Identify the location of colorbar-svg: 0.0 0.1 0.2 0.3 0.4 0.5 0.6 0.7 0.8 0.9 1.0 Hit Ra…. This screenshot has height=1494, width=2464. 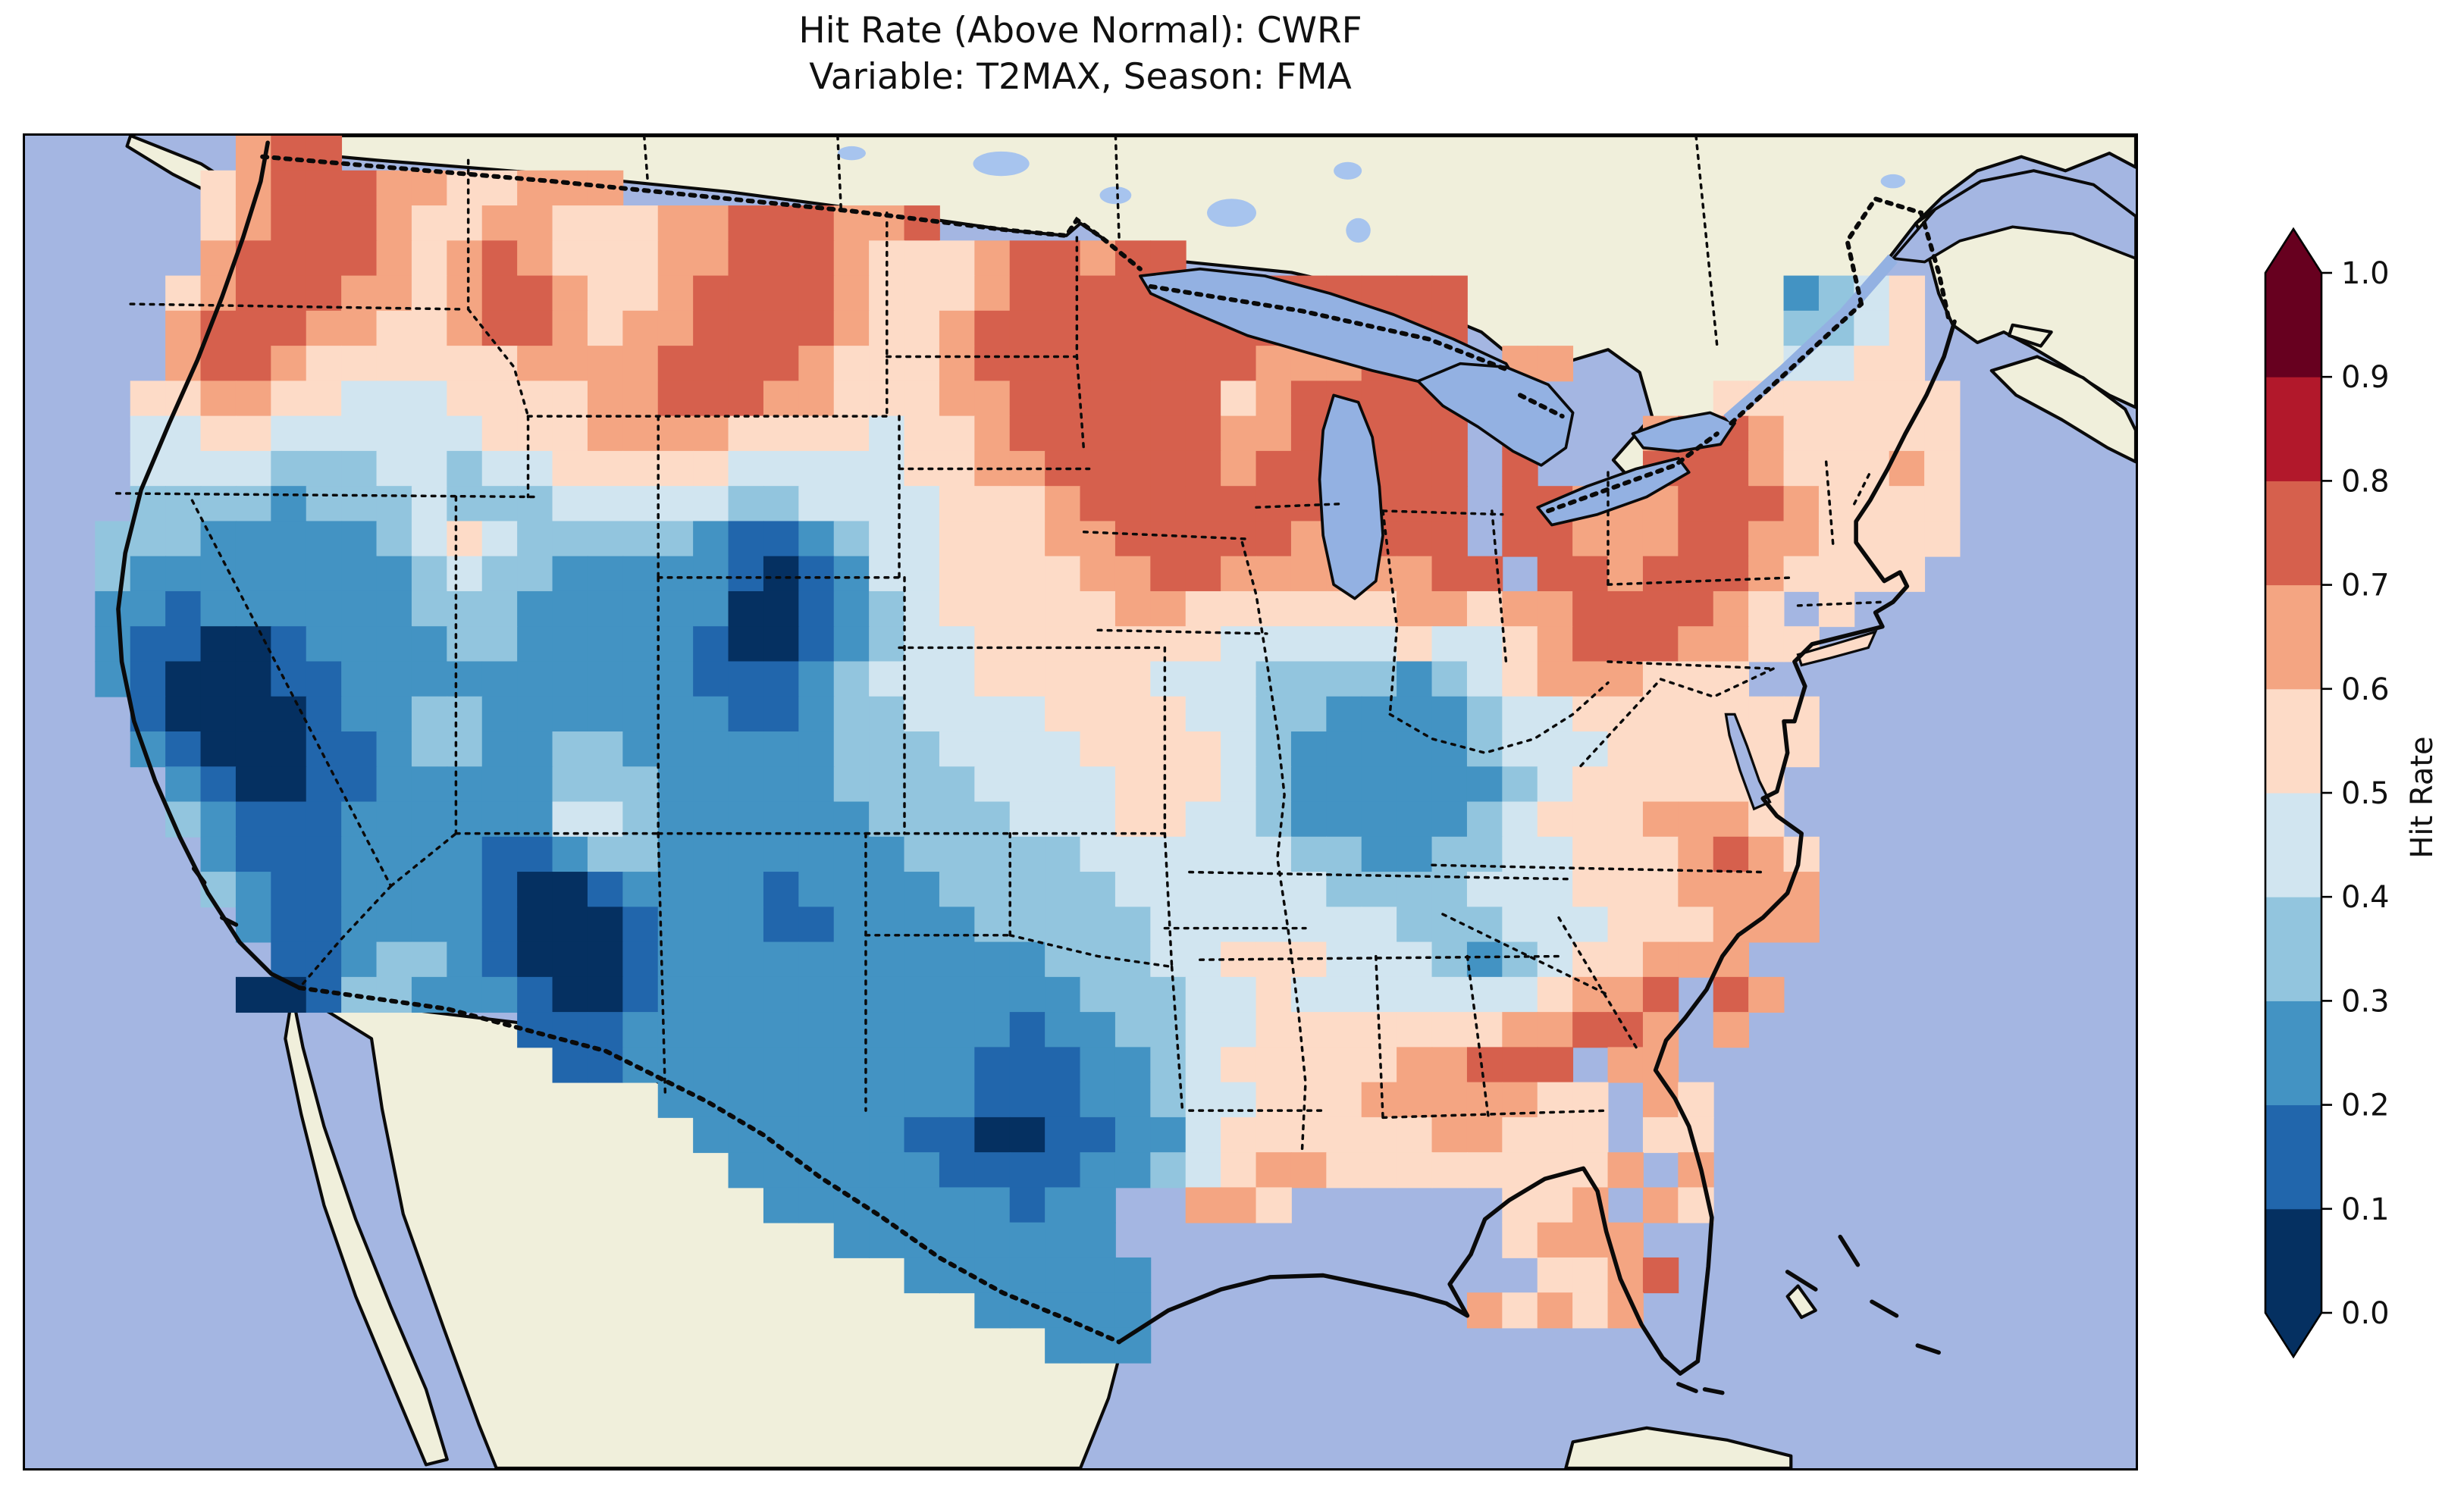
(2352, 793).